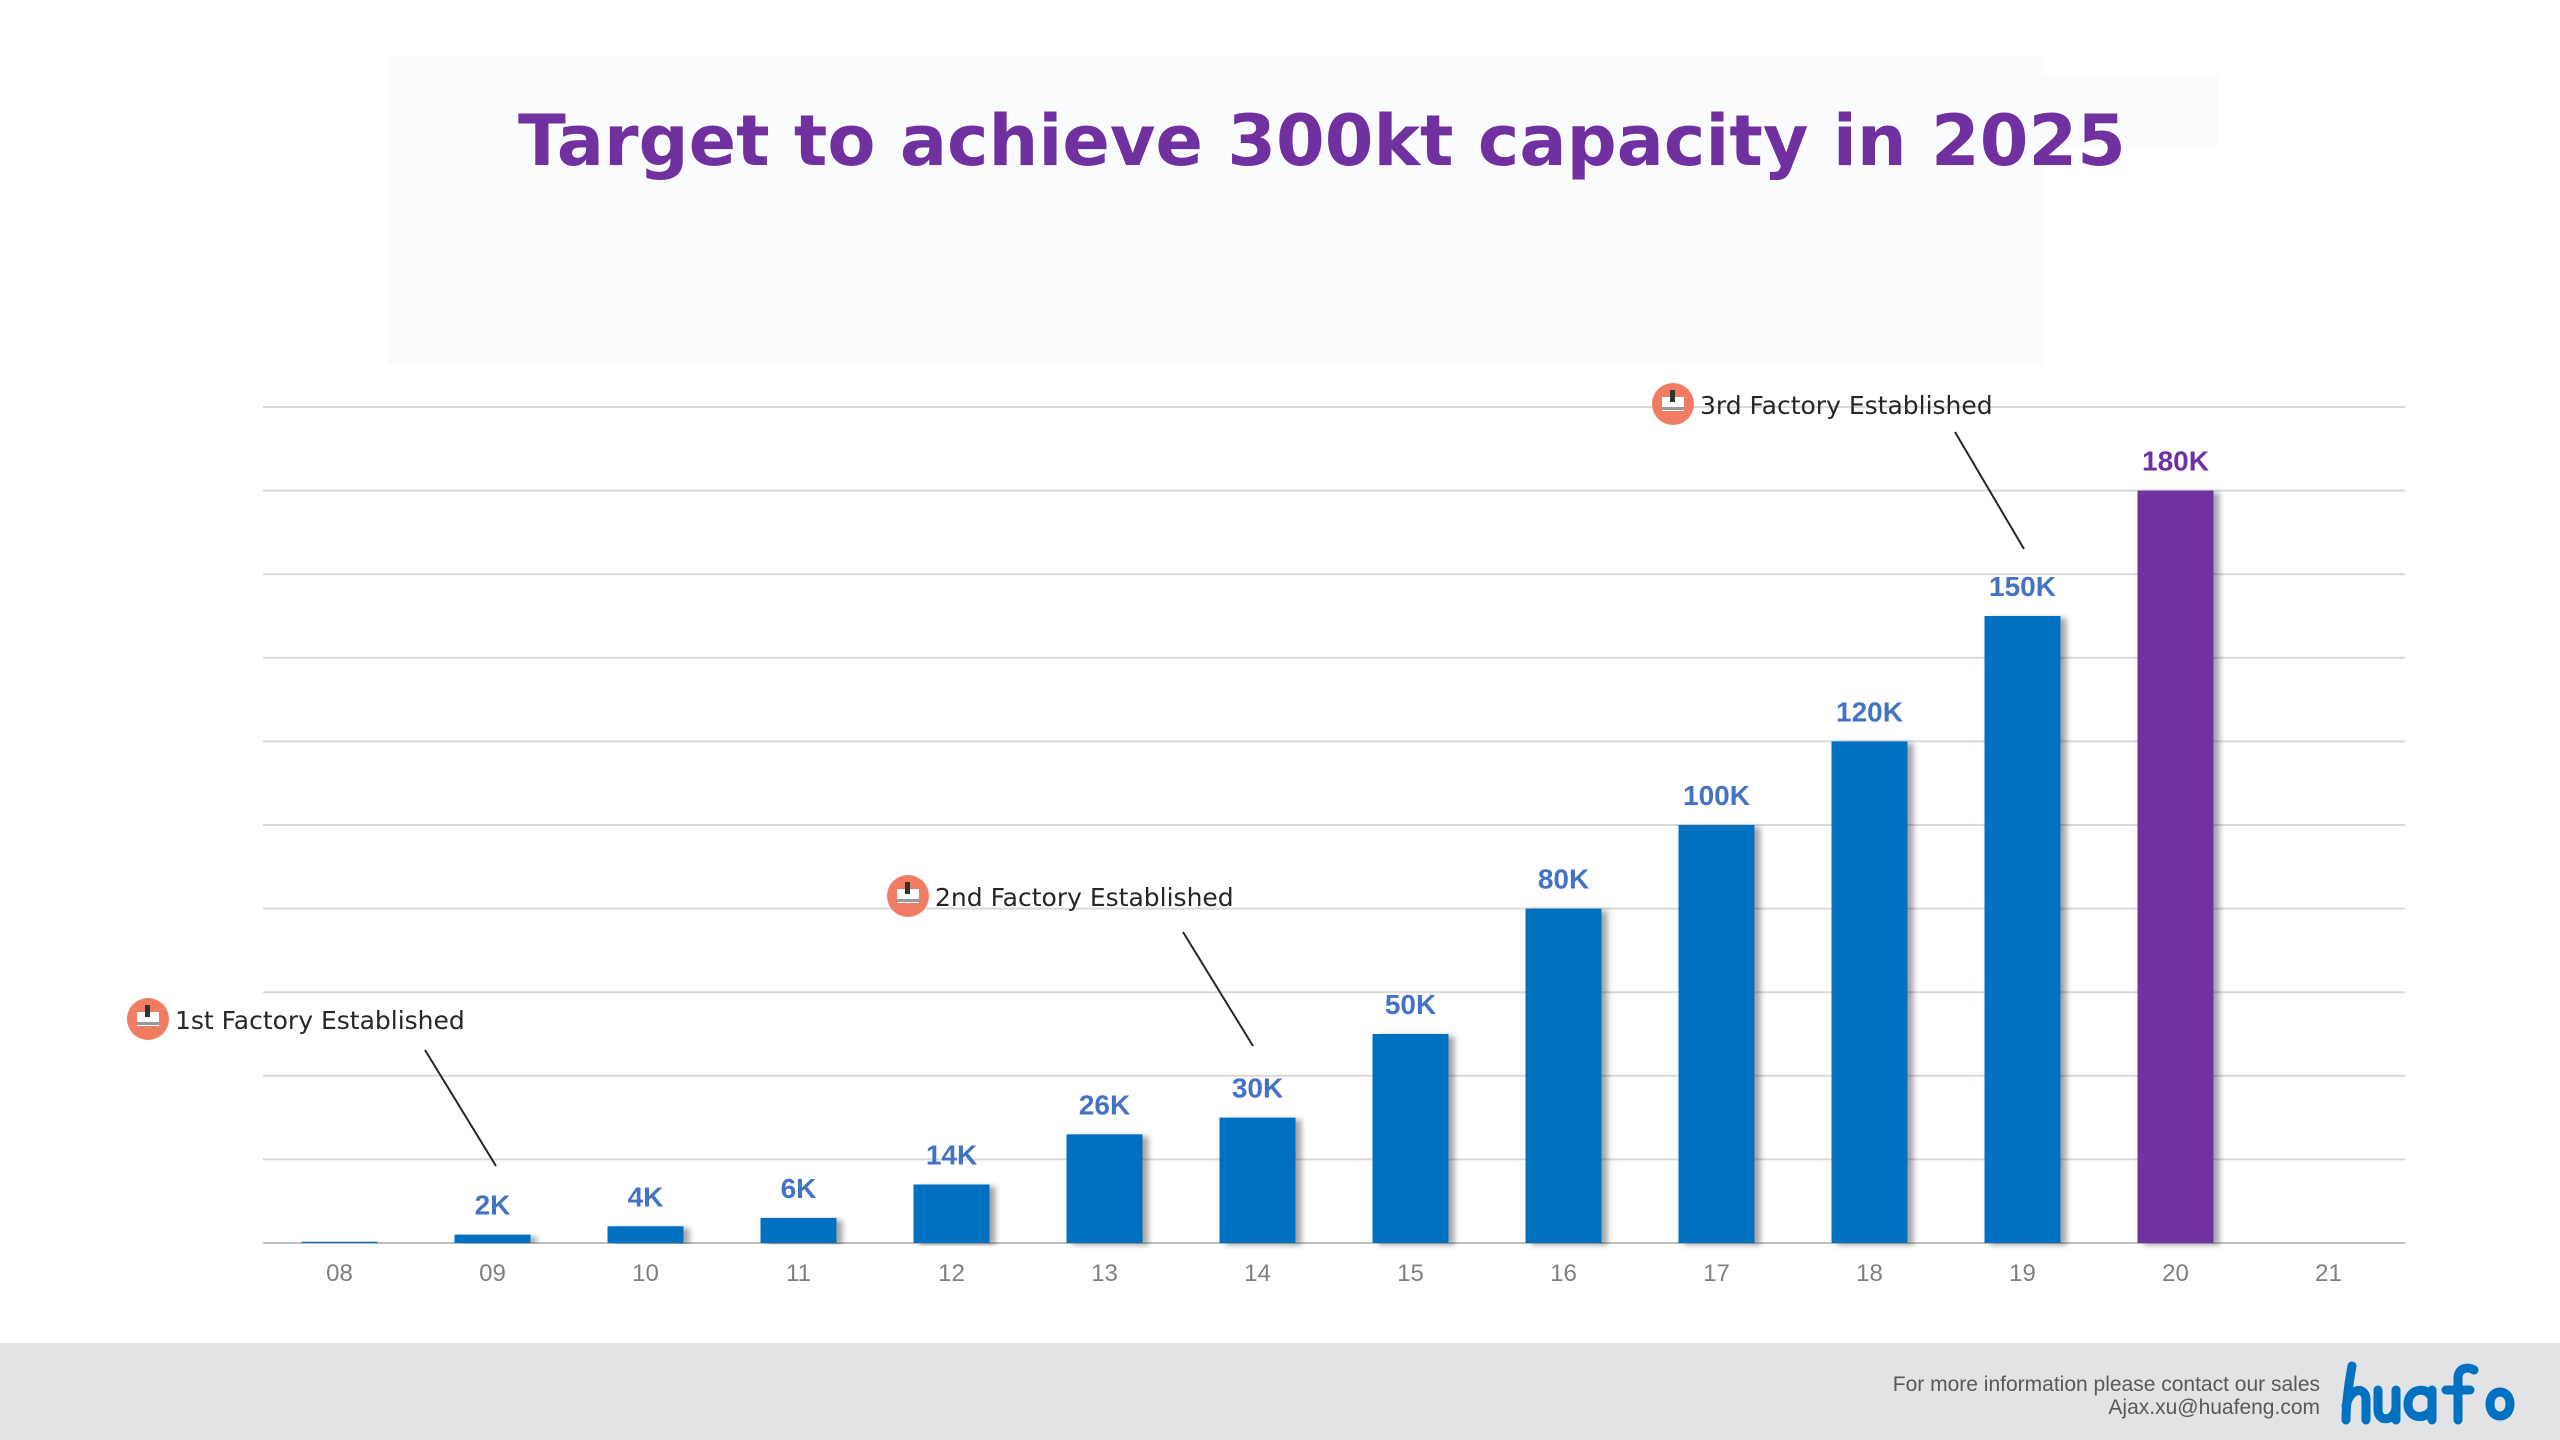  I want to click on annotation-text: 1st Factory Established, so click(320, 1020).